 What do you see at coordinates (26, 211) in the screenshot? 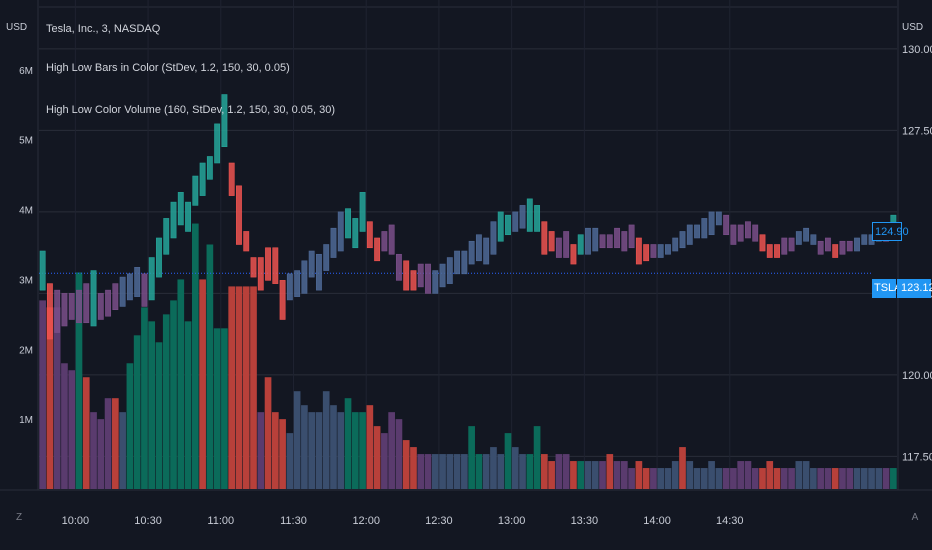
I see `volume-tick-label: 4M` at bounding box center [26, 211].